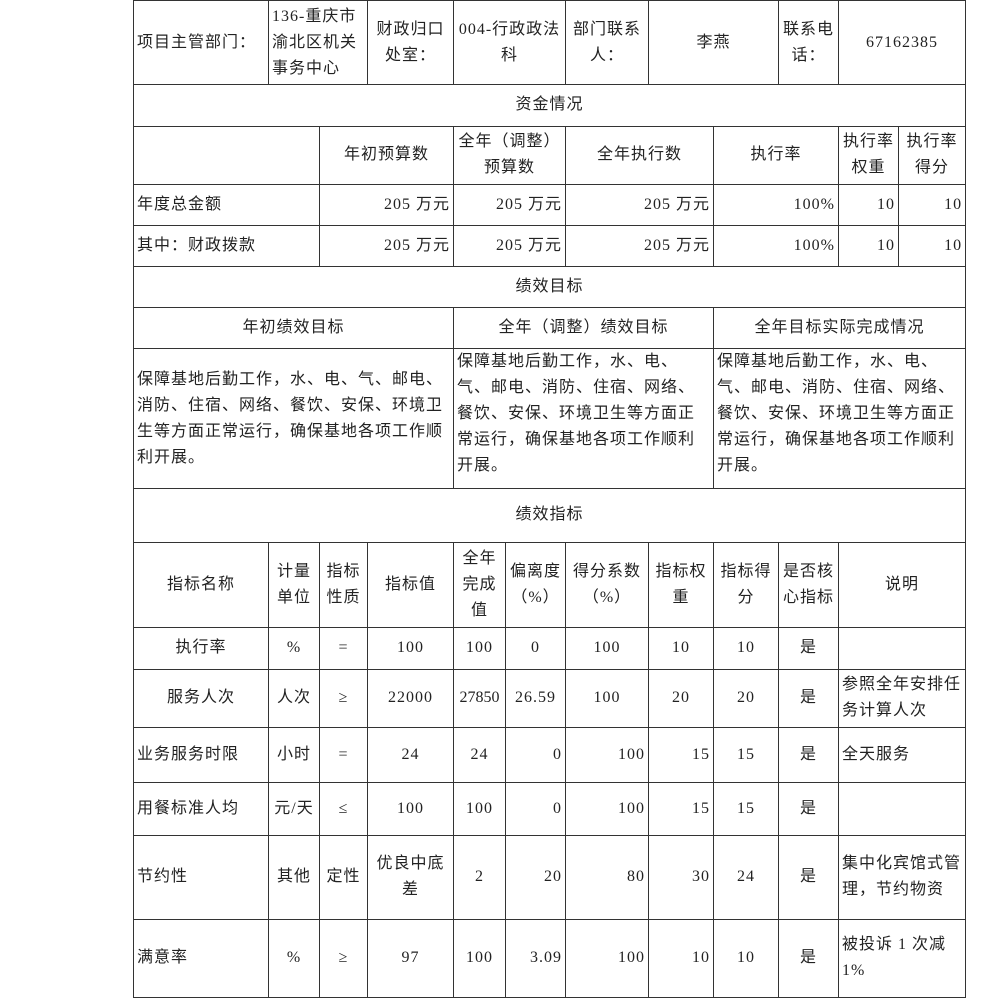 The width and height of the screenshot is (1000, 998). Describe the element at coordinates (607, 877) in the screenshot. I see `indicator-cell: 80` at that location.